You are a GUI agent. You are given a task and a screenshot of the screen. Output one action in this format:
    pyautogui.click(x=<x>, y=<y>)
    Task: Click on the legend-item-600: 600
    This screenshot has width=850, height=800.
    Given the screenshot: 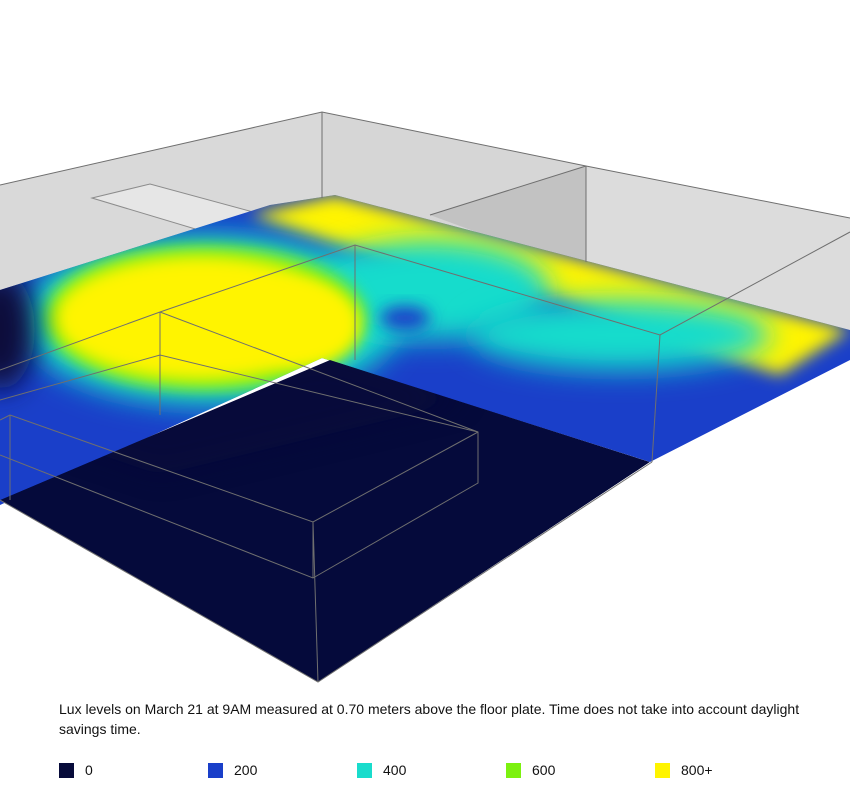 What is the action you would take?
    pyautogui.click(x=530, y=770)
    